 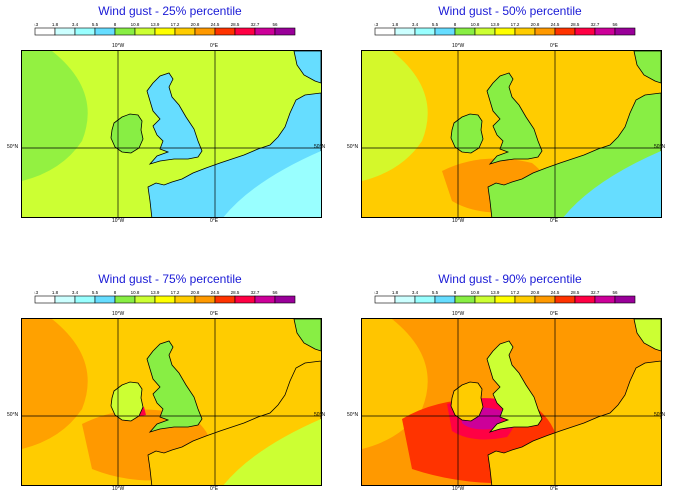 What do you see at coordinates (555, 24) in the screenshot?
I see `colorbar-tick-label: 24.5` at bounding box center [555, 24].